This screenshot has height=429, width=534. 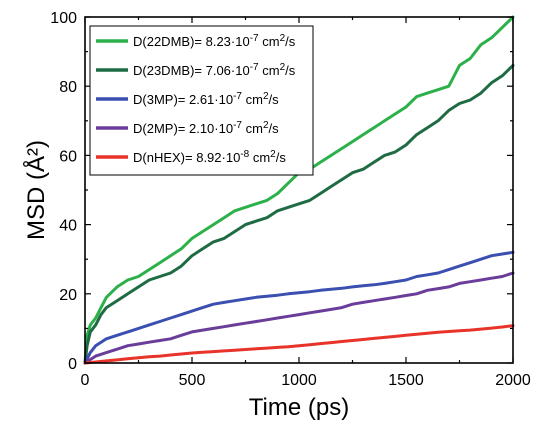 I want to click on x-tick-label: 0, so click(x=85, y=380).